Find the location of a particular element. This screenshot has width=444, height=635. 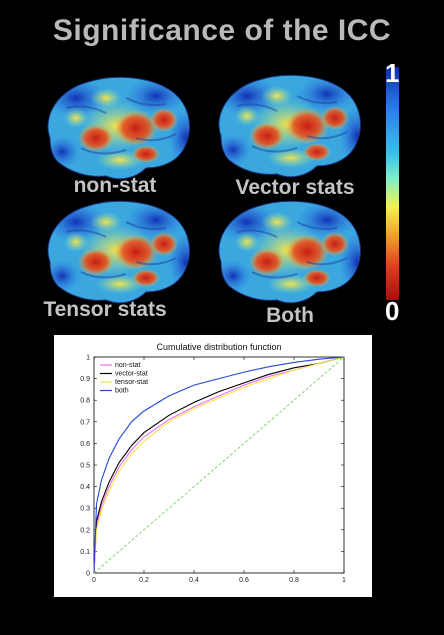

brain-map-non-stat is located at coordinates (116, 127).